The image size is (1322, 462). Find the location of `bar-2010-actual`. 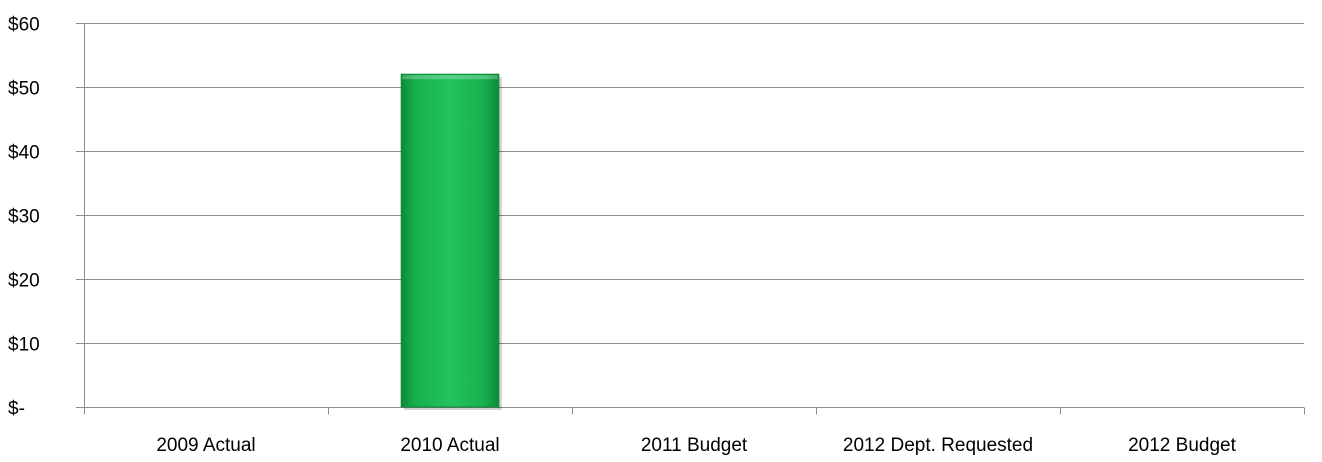

bar-2010-actual is located at coordinates (450, 240).